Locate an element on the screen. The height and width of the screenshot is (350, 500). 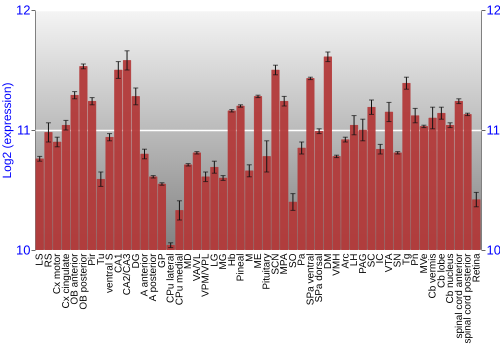
x-tick-label: VPM/VPL is located at coordinates (206, 275).